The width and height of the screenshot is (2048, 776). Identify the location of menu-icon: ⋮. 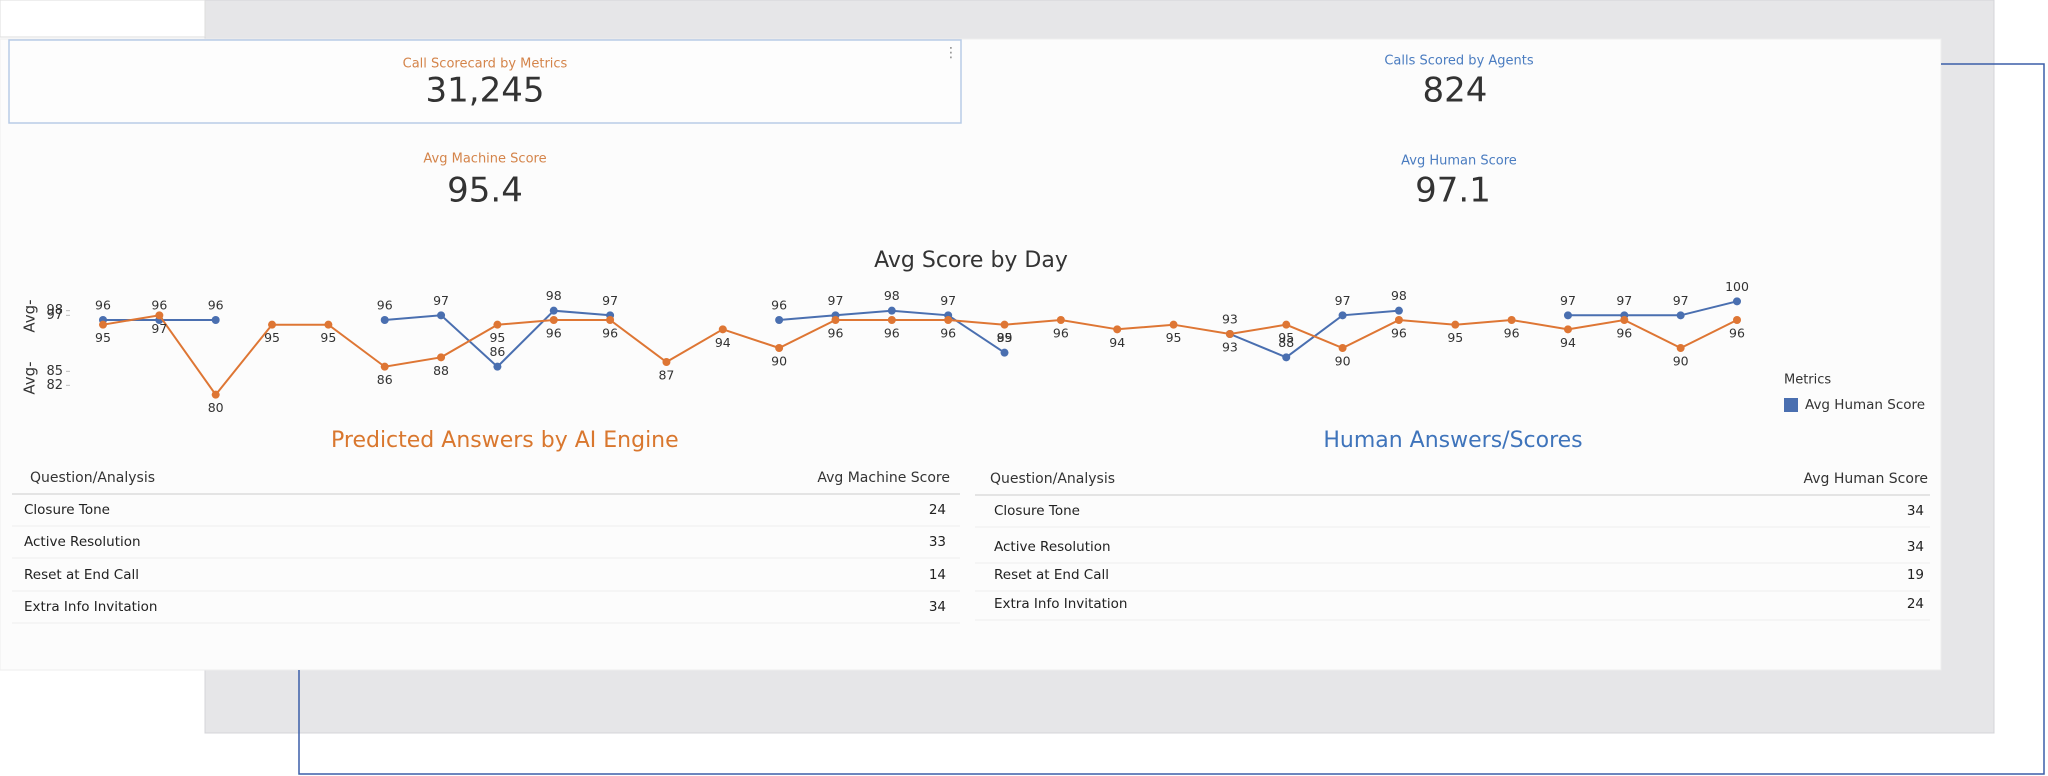
(951, 53).